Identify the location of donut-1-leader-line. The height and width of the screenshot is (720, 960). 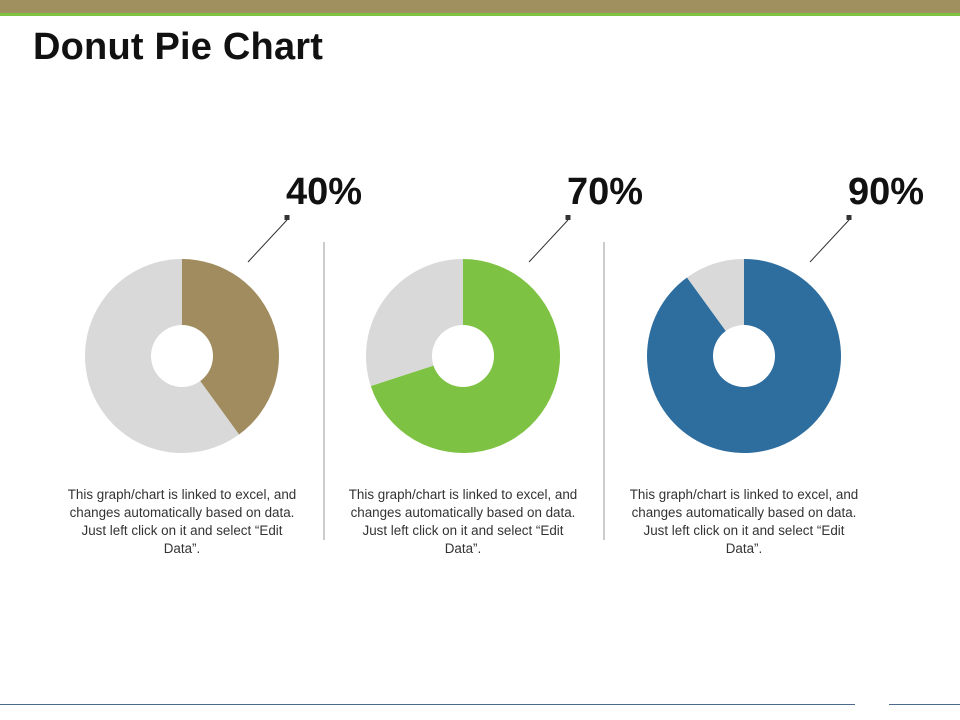
(267, 241).